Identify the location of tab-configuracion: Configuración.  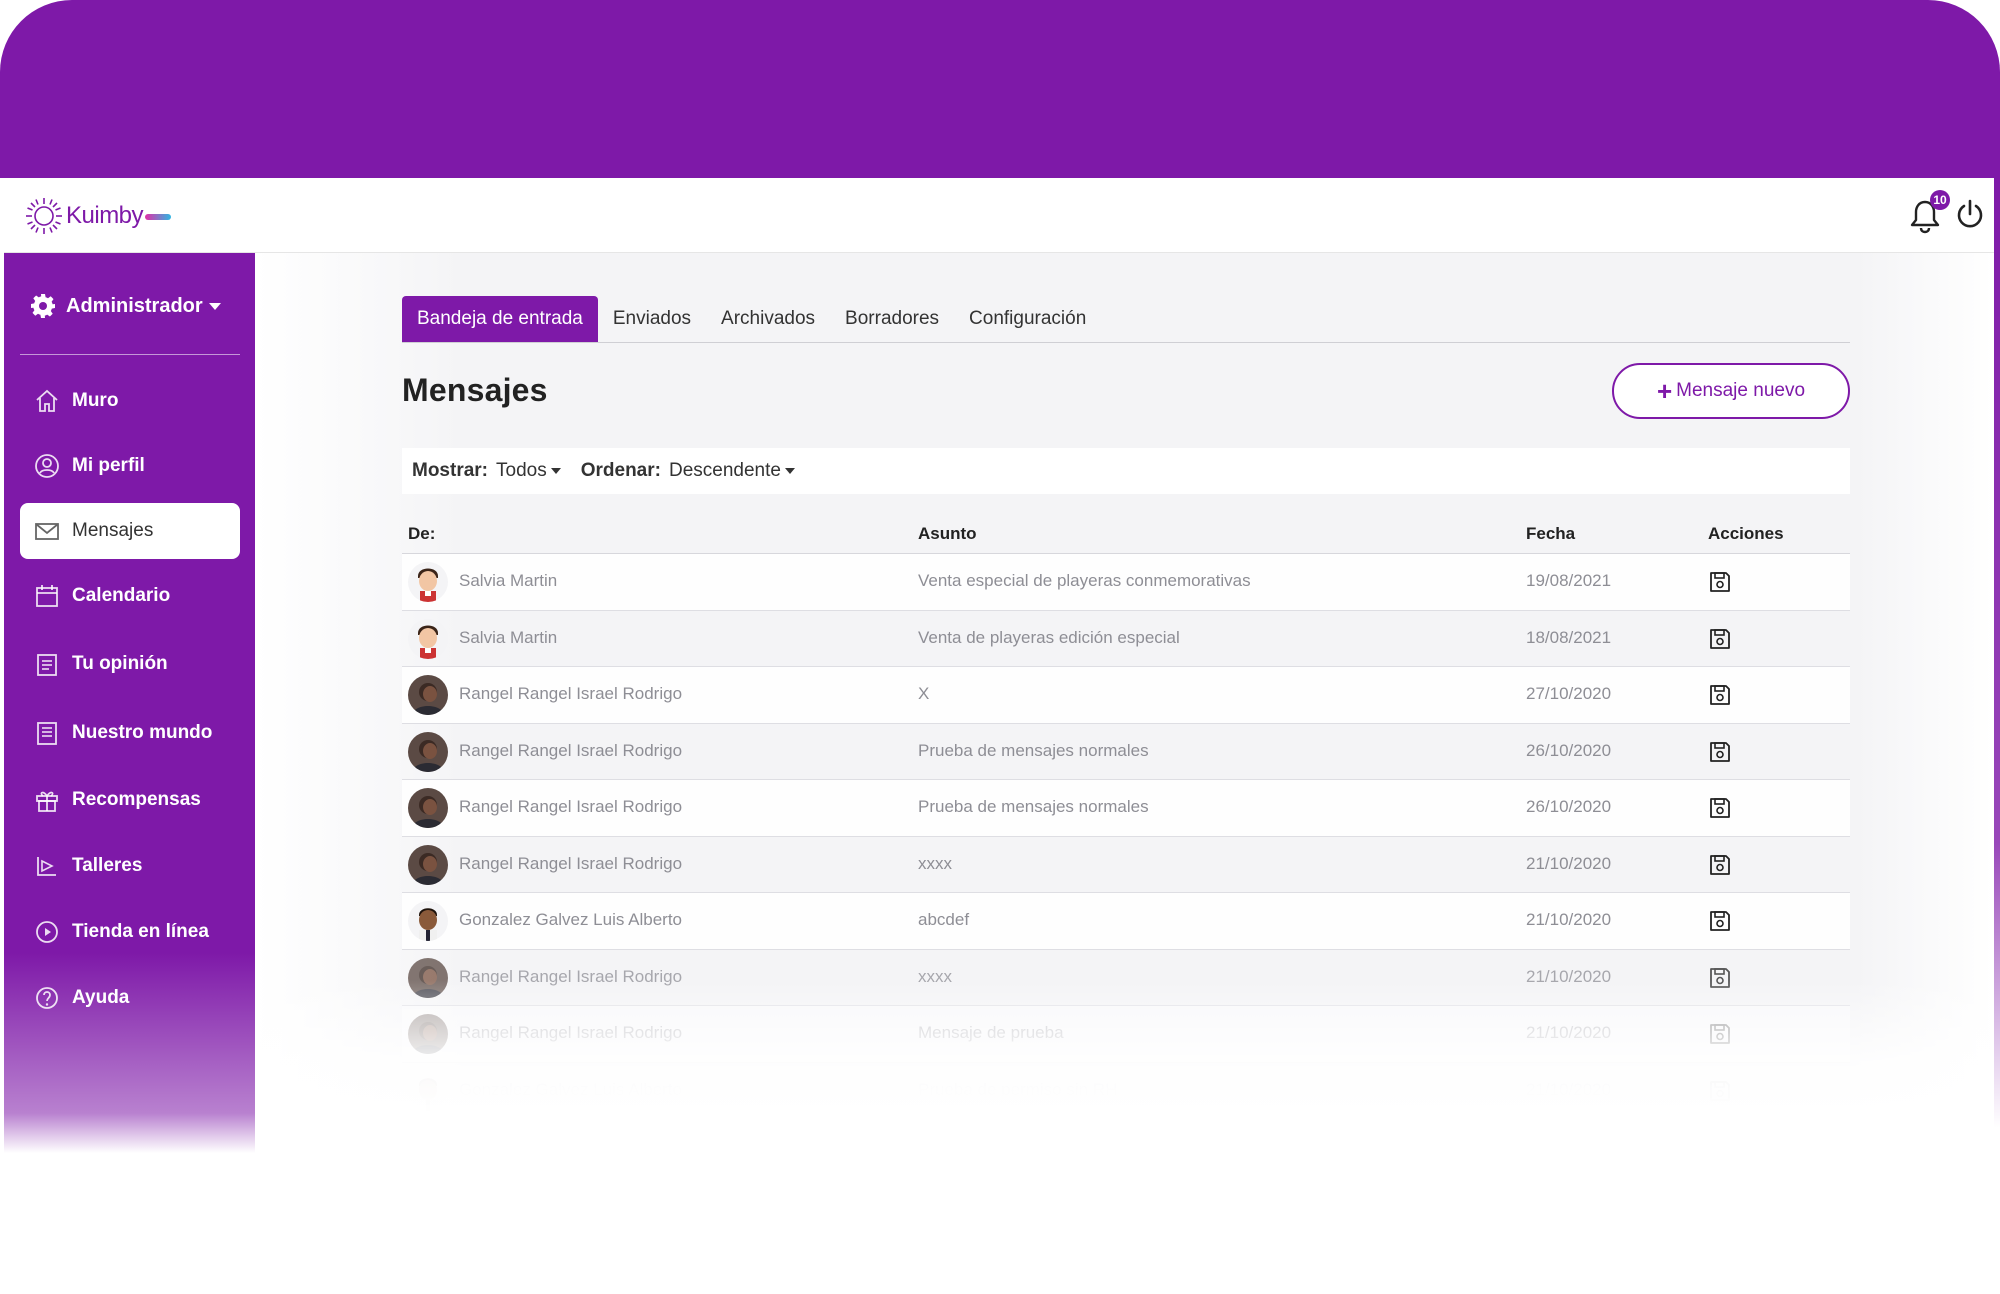
(1028, 318).